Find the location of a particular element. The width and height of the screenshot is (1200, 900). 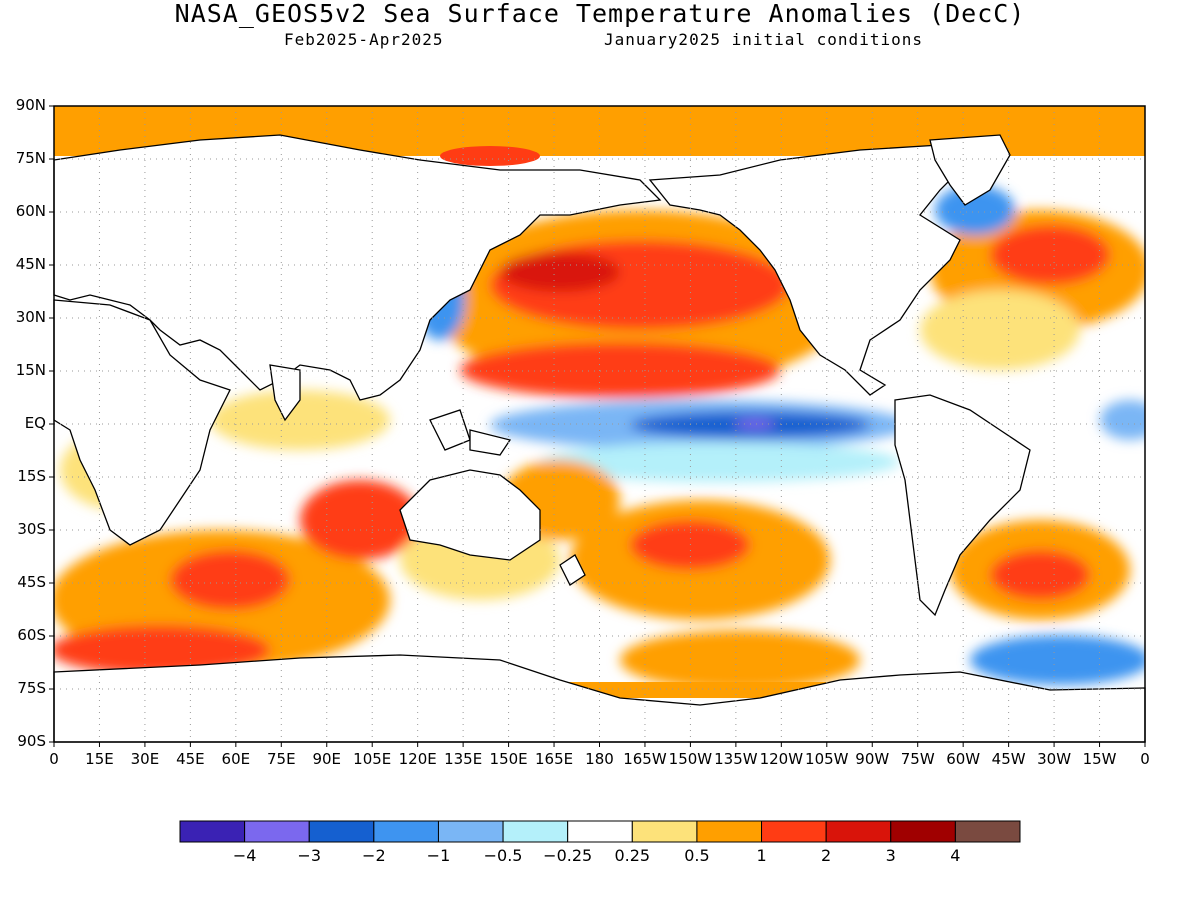

lat-label: 75S is located at coordinates (31, 688).